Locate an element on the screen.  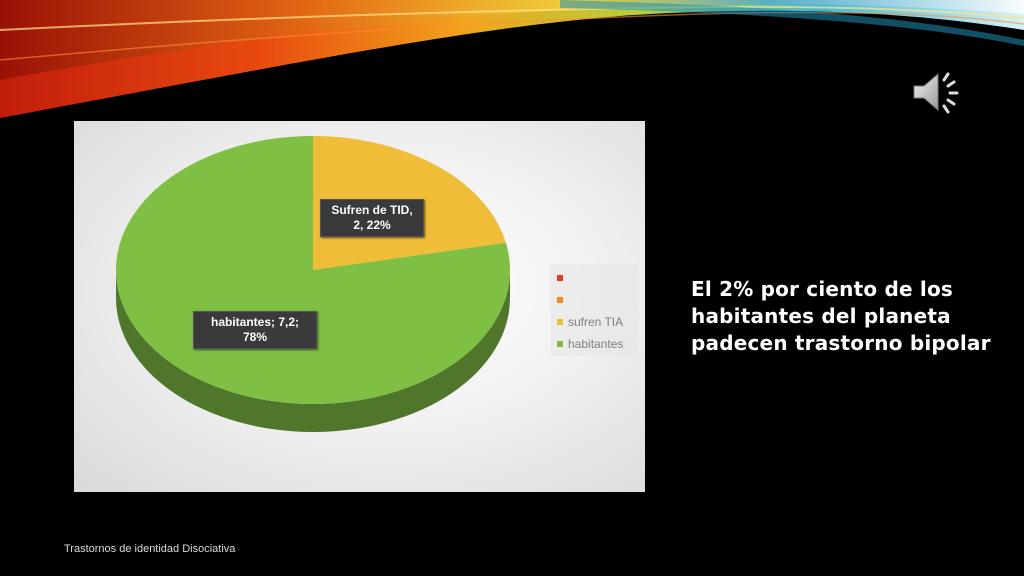
data-label-habitantes: habitantes; 7,2; 78% is located at coordinates (255, 330).